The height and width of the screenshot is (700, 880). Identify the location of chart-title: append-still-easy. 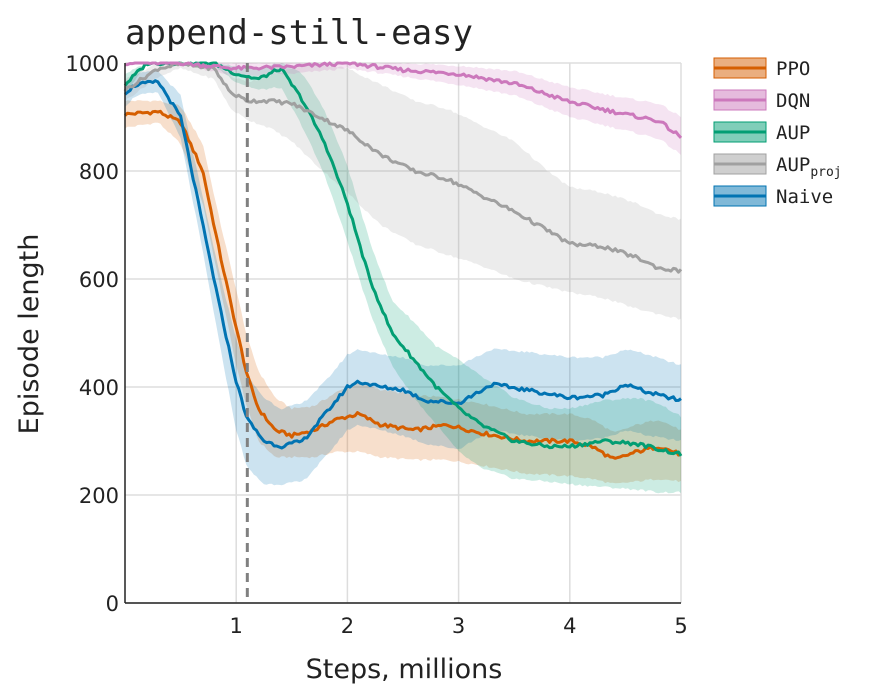
(299, 33).